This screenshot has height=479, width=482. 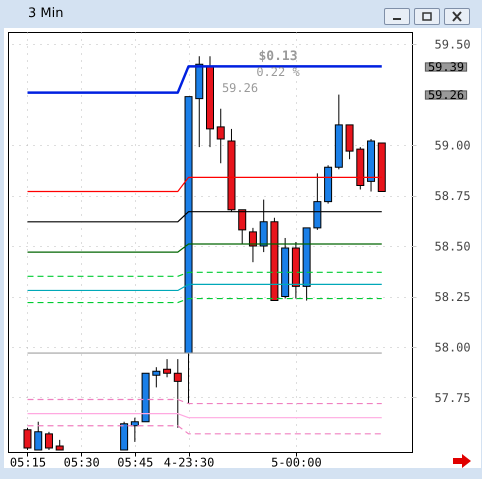 What do you see at coordinates (135, 463) in the screenshot?
I see `x-tick-label: 05:45` at bounding box center [135, 463].